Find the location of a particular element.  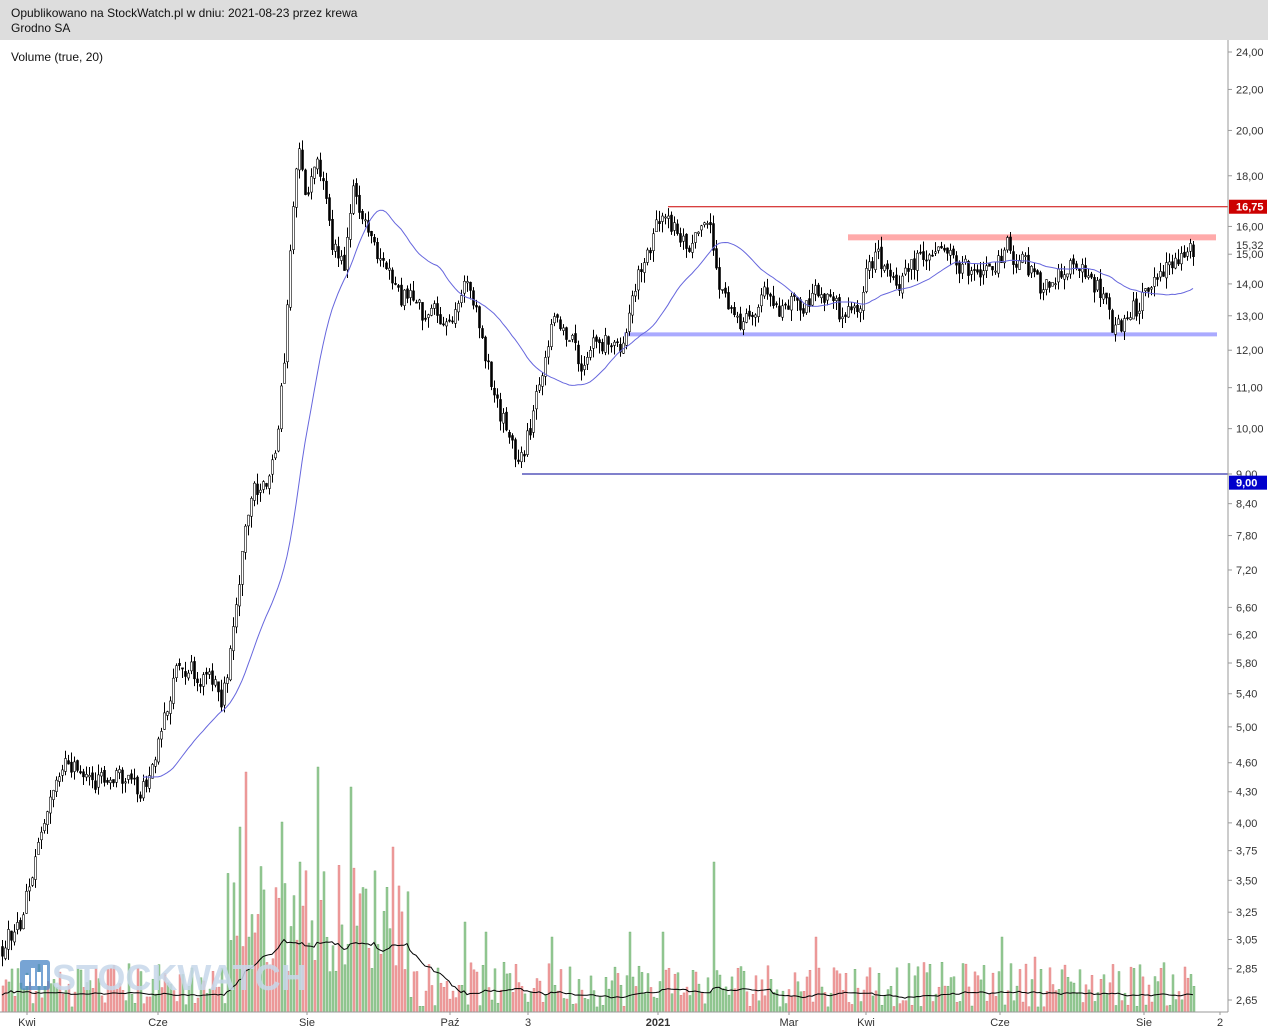

x-tick-label: Sie is located at coordinates (307, 1023).